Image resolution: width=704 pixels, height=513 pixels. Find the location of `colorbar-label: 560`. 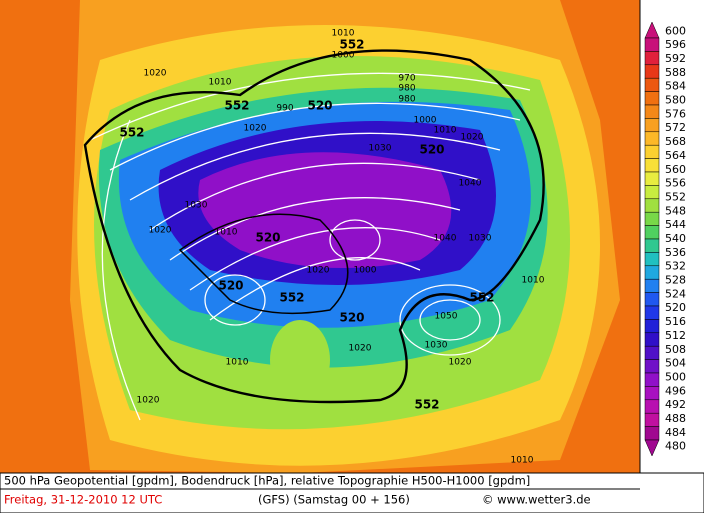

colorbar-label: 560 is located at coordinates (675, 169).